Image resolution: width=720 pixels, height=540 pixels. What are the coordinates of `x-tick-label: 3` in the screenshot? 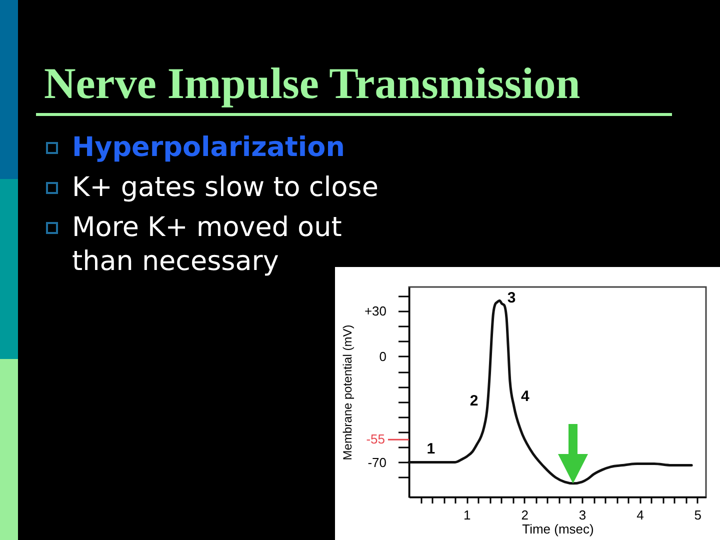 It's located at (582, 515).